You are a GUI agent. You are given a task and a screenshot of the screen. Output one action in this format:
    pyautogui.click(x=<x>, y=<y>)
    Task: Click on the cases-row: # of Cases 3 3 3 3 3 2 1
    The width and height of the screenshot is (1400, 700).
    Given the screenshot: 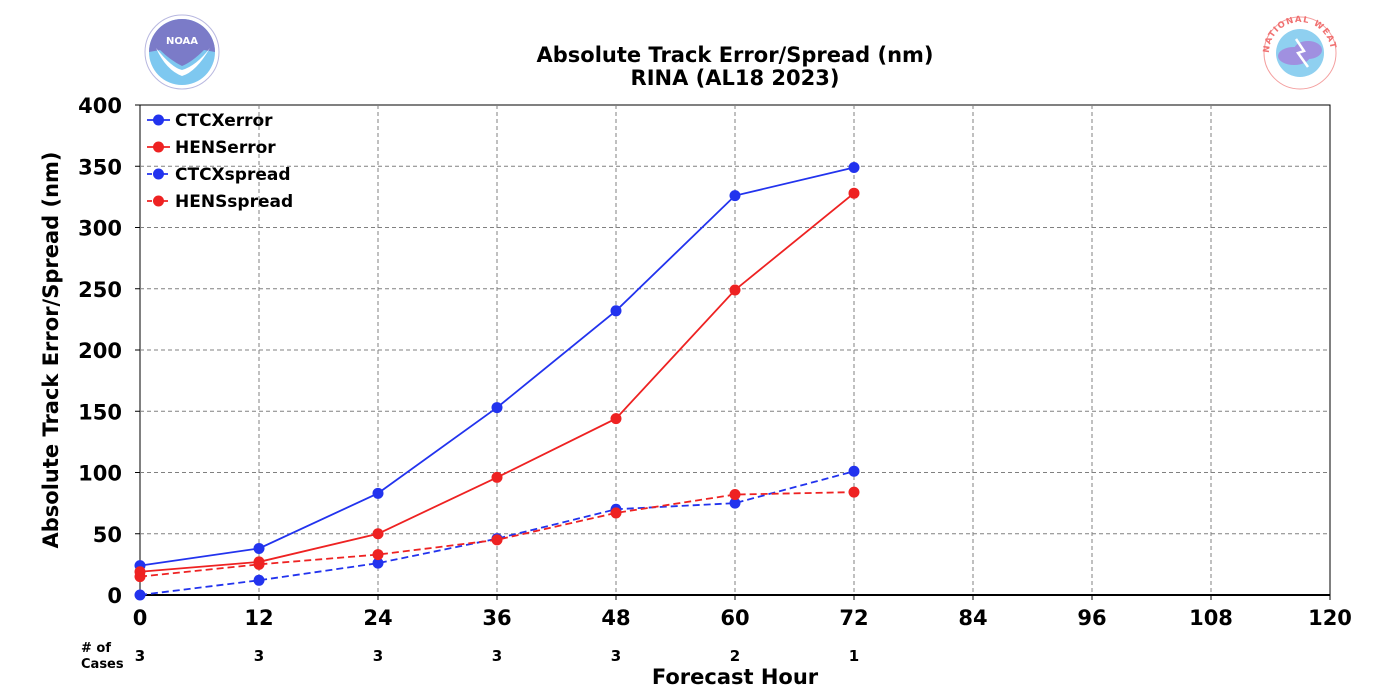 What is the action you would take?
    pyautogui.click(x=470, y=656)
    